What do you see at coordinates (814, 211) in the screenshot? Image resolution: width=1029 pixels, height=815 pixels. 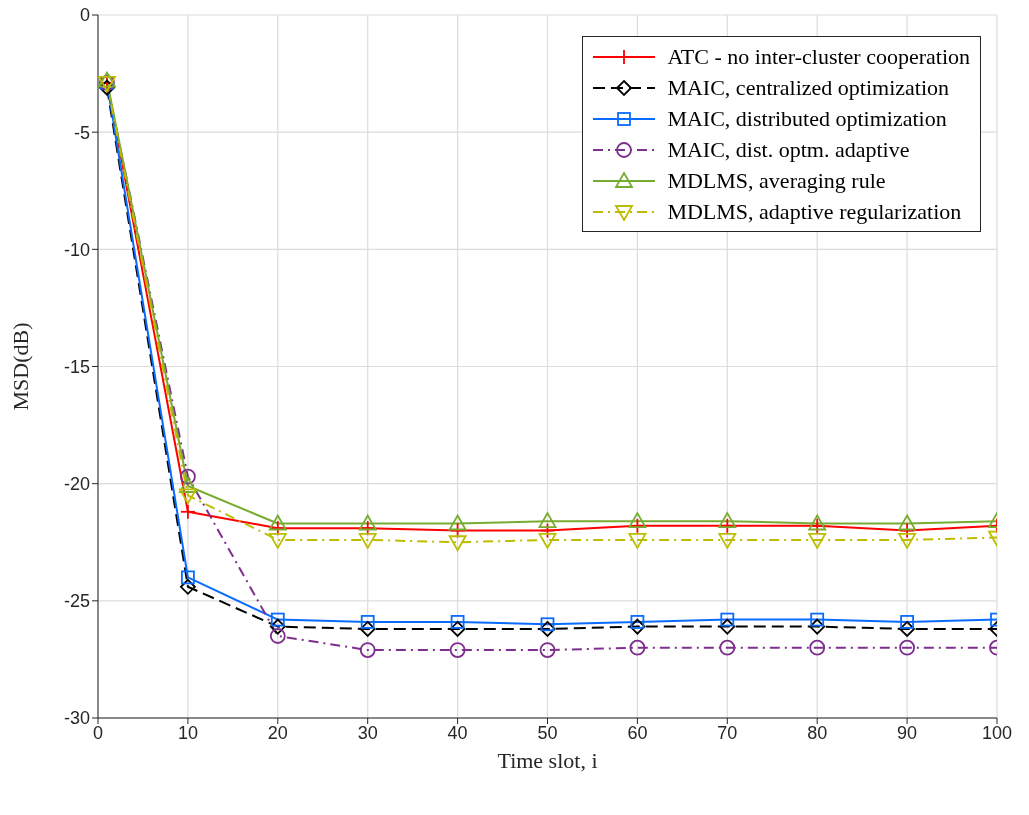 I see `legend-label: MDLMS, adaptive regularization` at bounding box center [814, 211].